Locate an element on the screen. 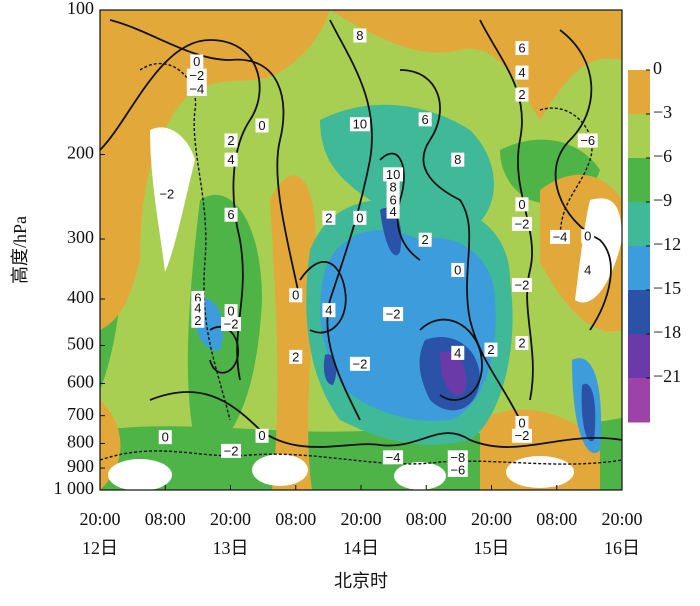 The width and height of the screenshot is (700, 606). contour-label: 8 is located at coordinates (392, 187).